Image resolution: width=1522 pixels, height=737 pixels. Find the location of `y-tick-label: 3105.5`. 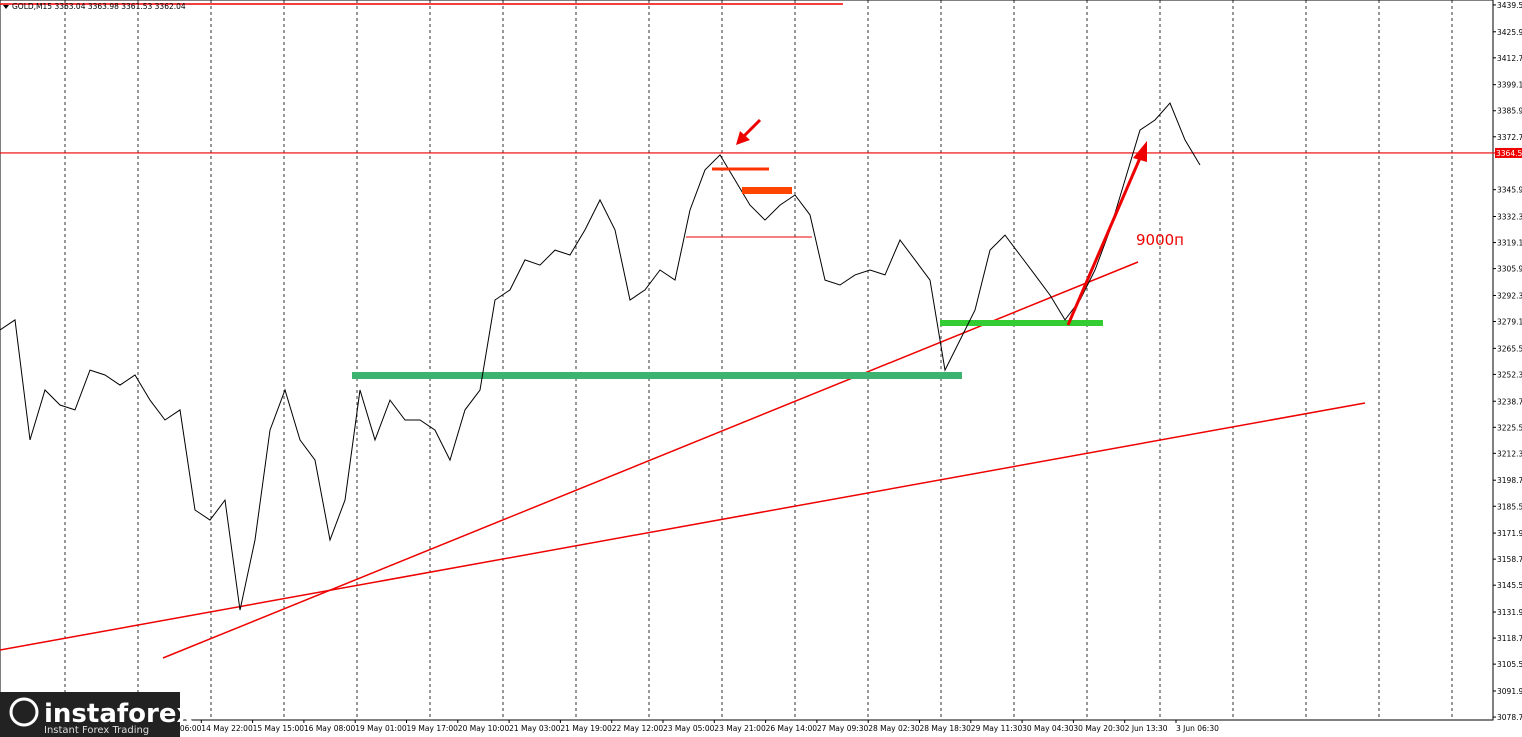

y-tick-label: 3105.5 is located at coordinates (1509, 664).